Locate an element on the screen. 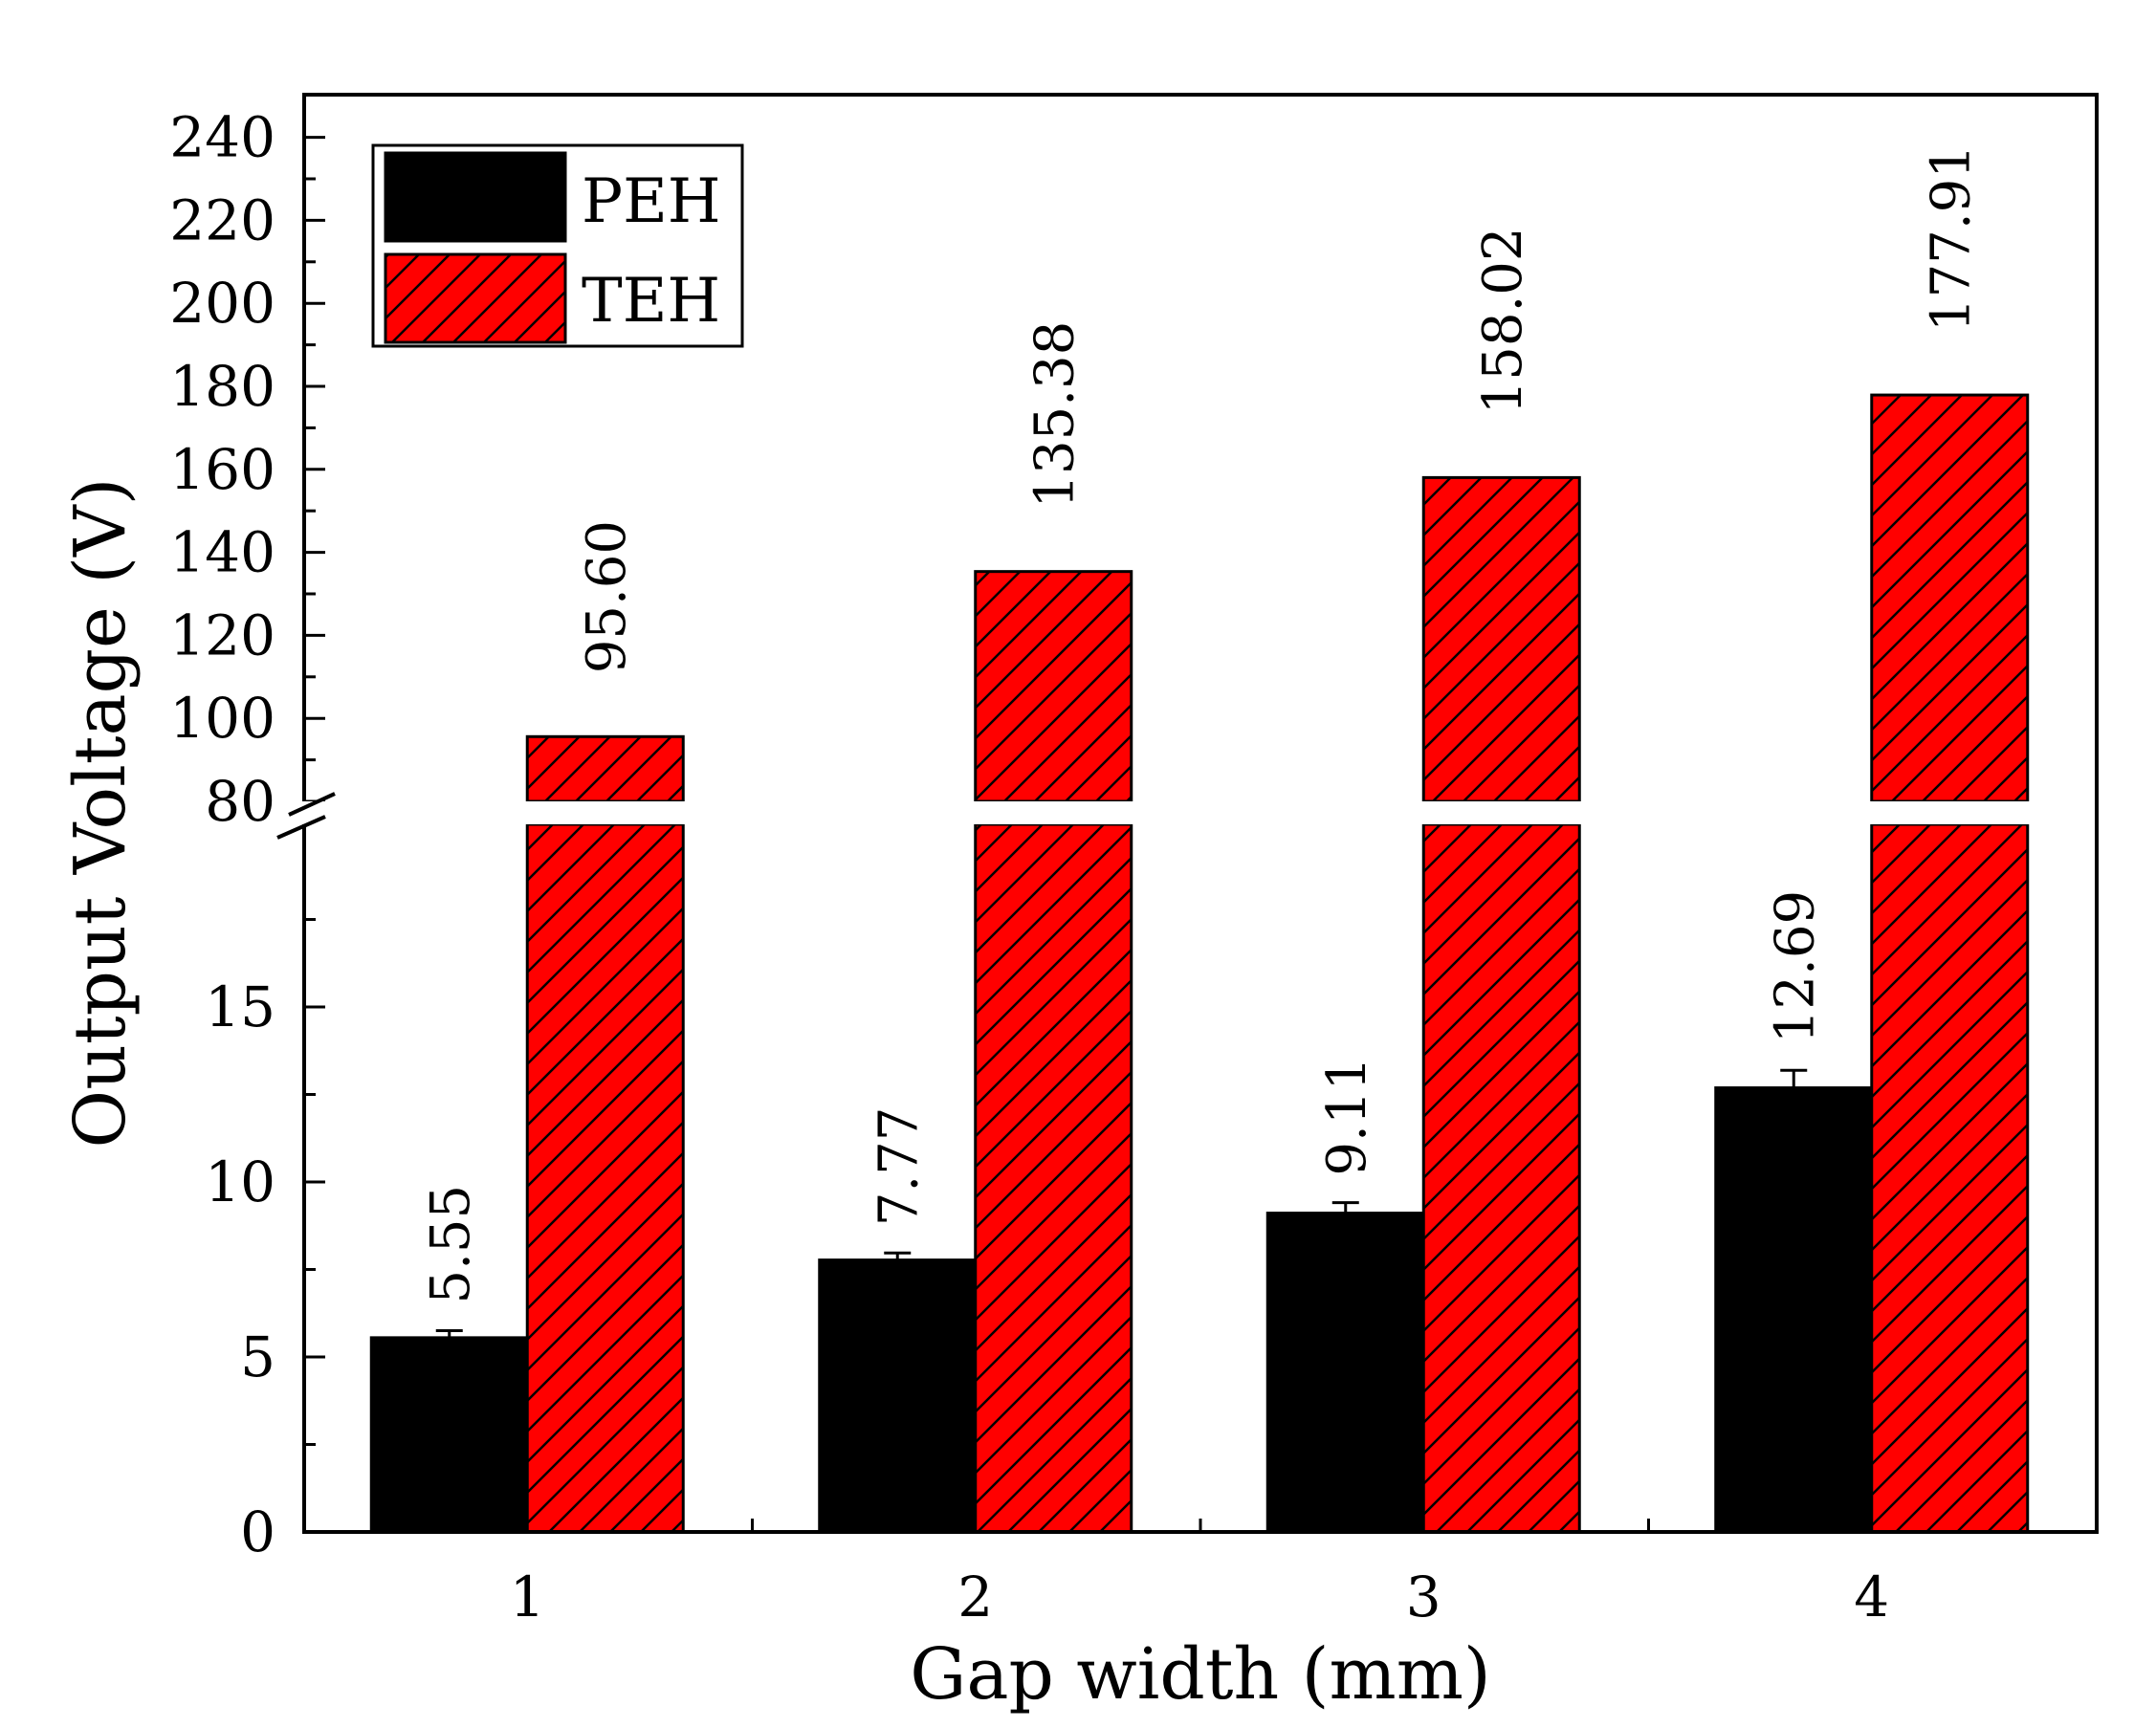 The image size is (2156, 1728). data-label-teh-1: 95.60 is located at coordinates (607, 596).